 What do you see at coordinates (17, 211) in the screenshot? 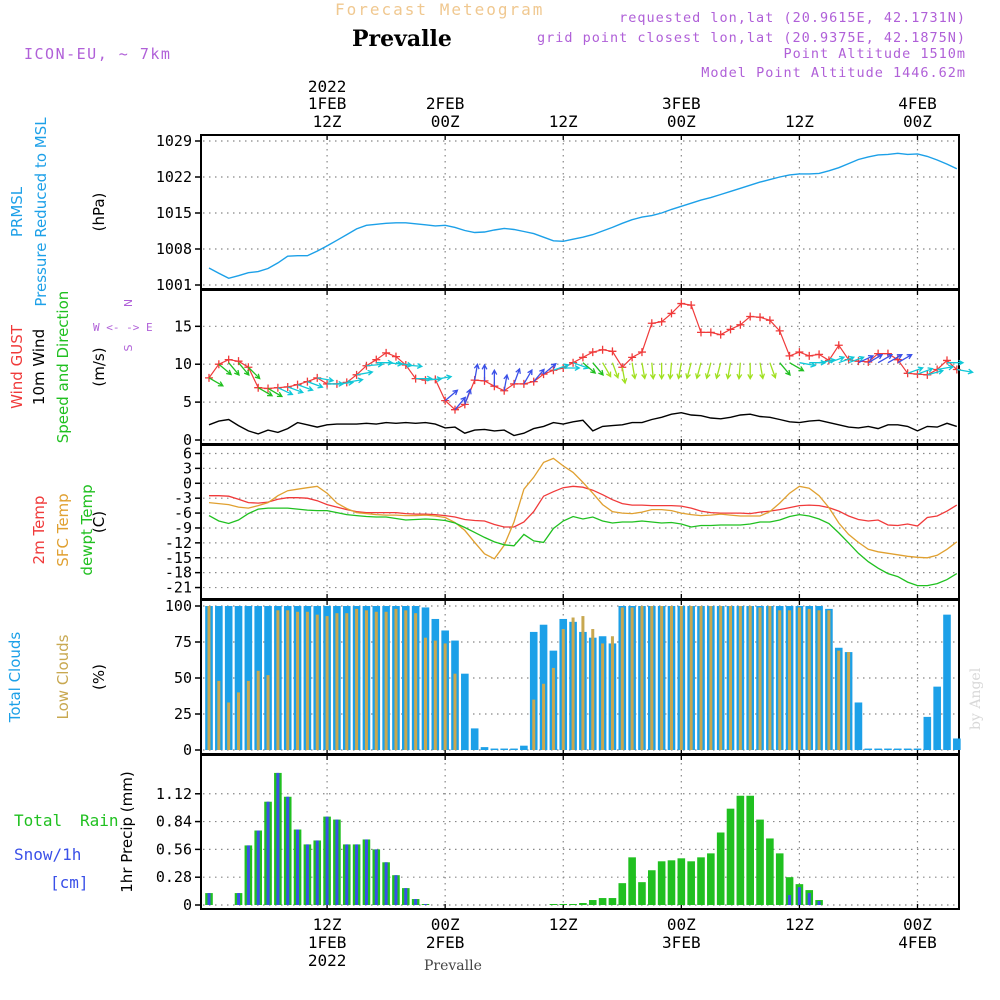
I see `legend-prmsl: PRMSL` at bounding box center [17, 211].